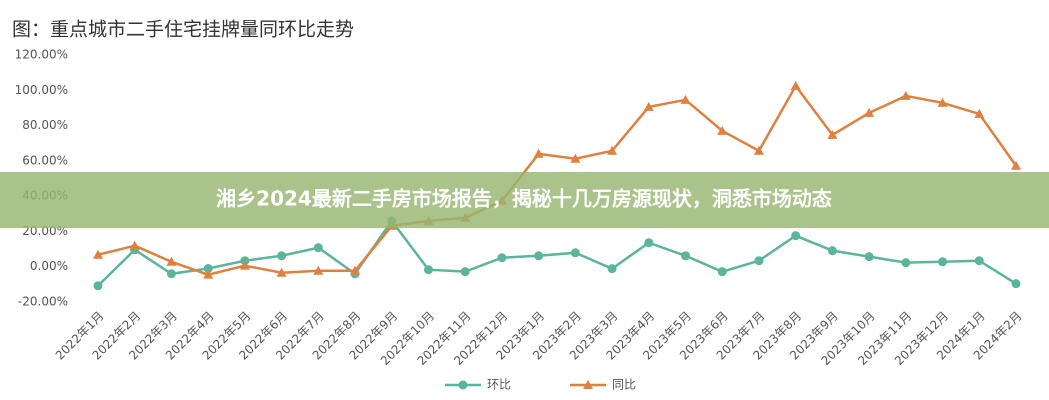 The height and width of the screenshot is (400, 1049). What do you see at coordinates (45, 160) in the screenshot?
I see `y-tick-label: 60.00%` at bounding box center [45, 160].